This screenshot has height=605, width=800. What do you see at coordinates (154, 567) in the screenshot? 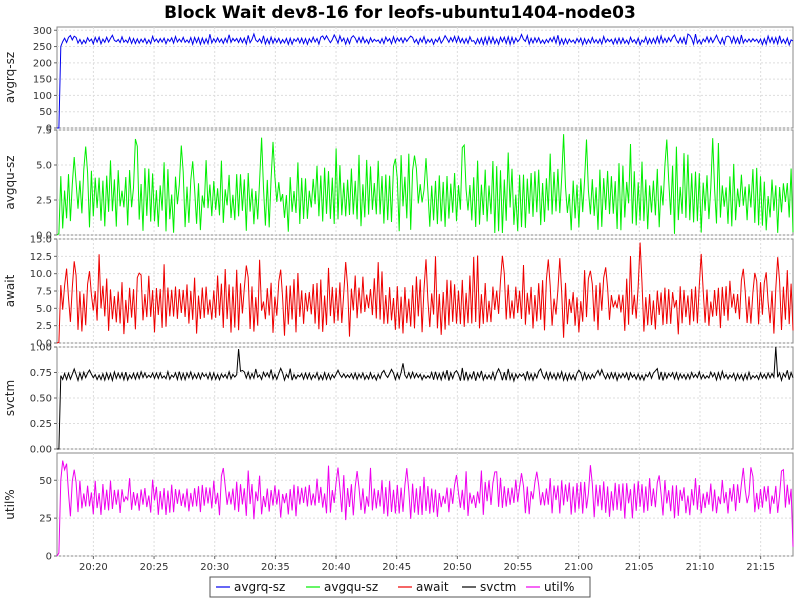
I see `x-tick-label: 20:25` at bounding box center [154, 567].